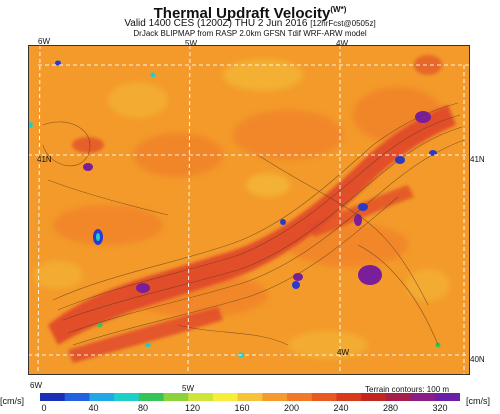 The height and width of the screenshot is (414, 500). What do you see at coordinates (342, 43) in the screenshot?
I see `lon-label-top-4w: 4W` at bounding box center [342, 43].